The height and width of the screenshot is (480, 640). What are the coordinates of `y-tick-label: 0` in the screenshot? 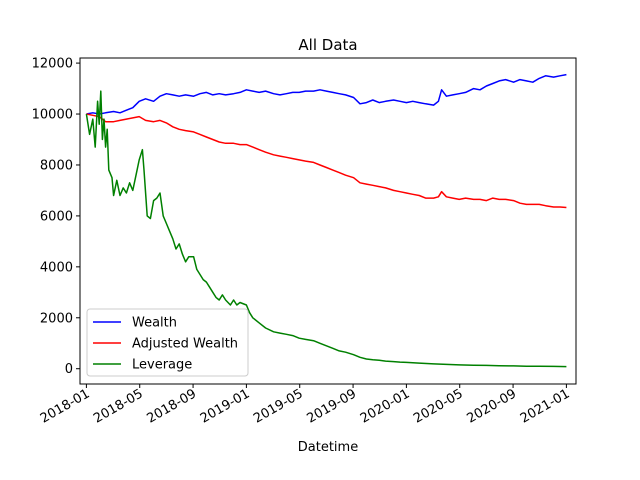 It's located at (69, 369).